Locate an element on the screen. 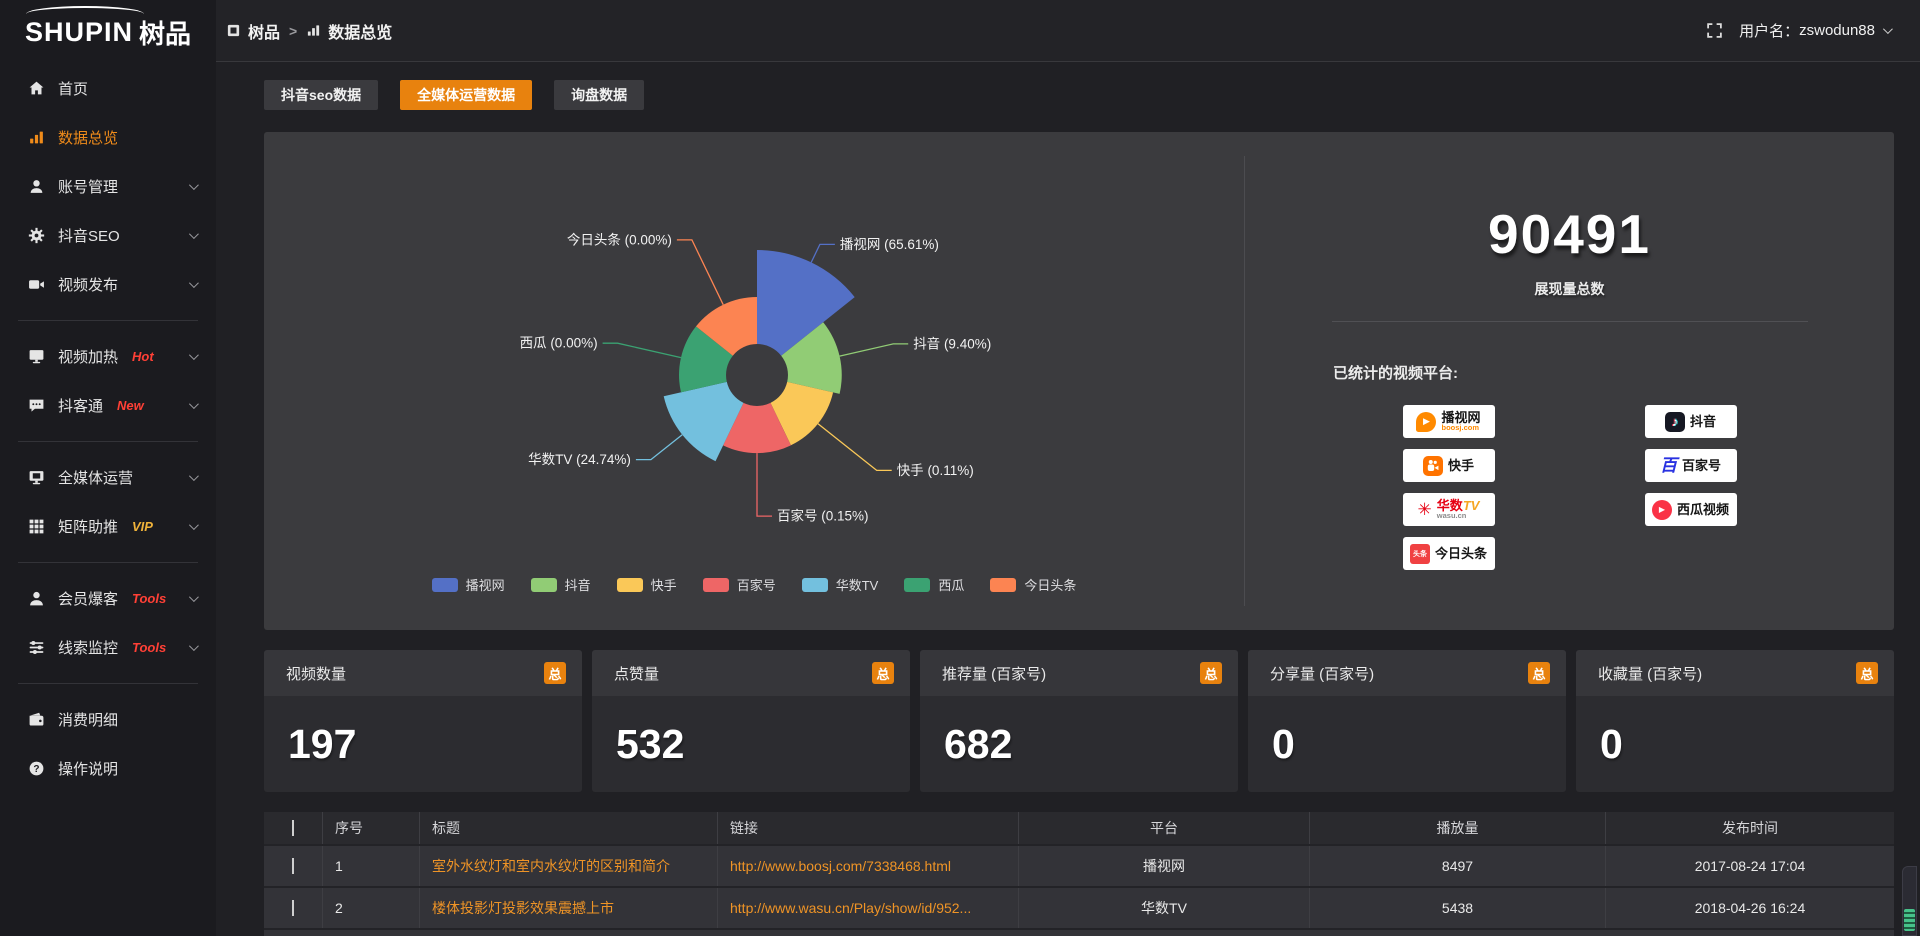  pie-label-西瓜: 西瓜 (0.00%) is located at coordinates (559, 343).